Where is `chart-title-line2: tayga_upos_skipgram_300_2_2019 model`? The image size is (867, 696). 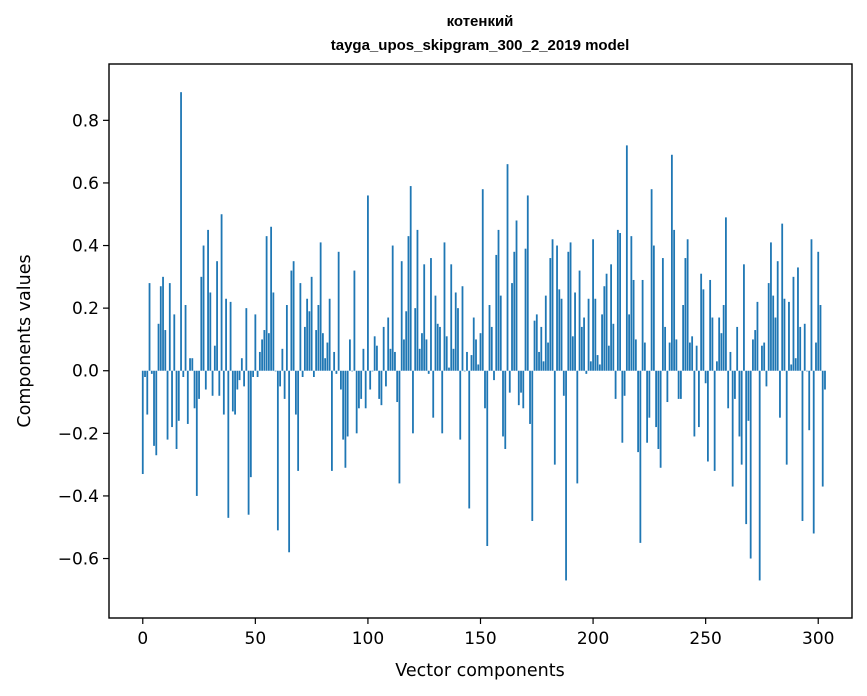 chart-title-line2: tayga_upos_skipgram_300_2_2019 model is located at coordinates (480, 45).